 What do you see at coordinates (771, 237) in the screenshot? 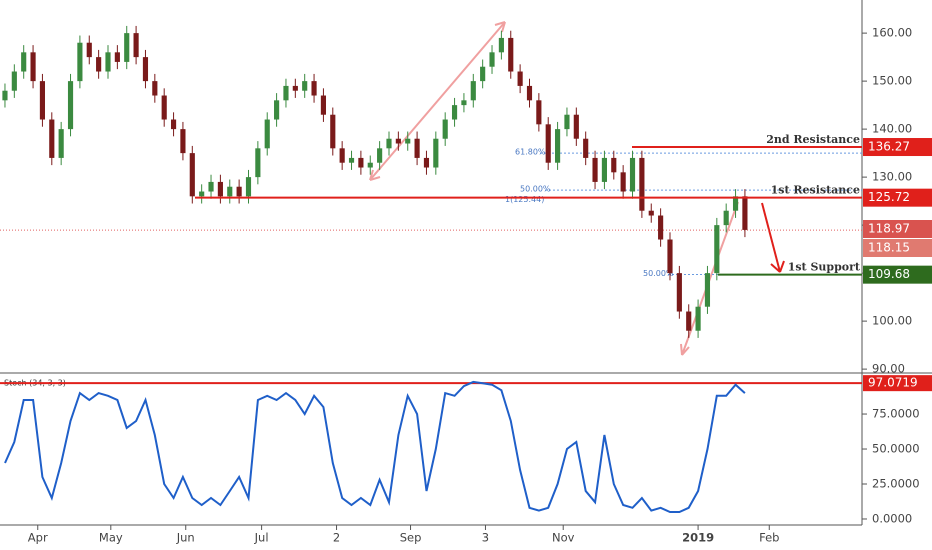
I see `projection-arrow` at bounding box center [771, 237].